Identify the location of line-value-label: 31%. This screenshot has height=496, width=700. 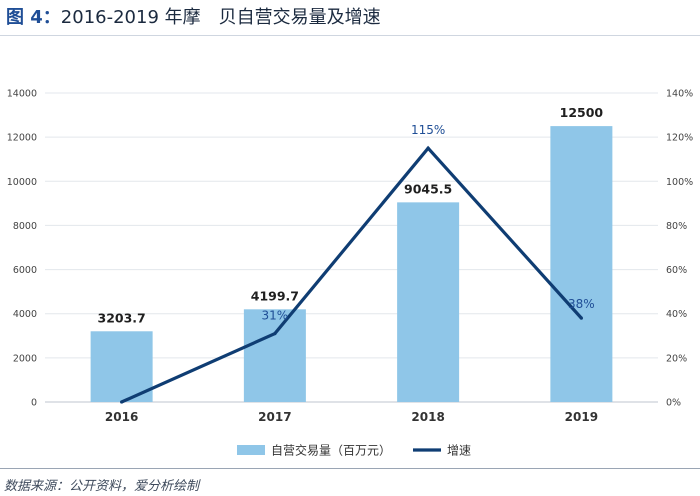
(275, 316).